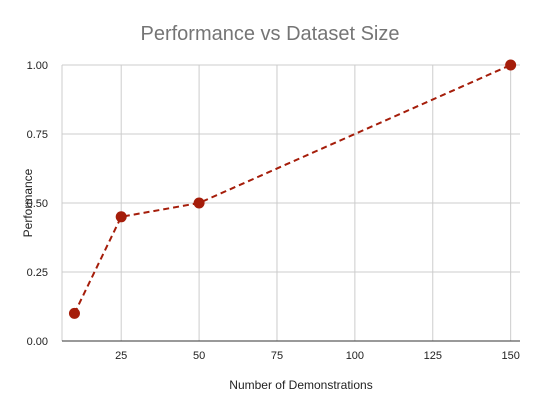  What do you see at coordinates (37, 342) in the screenshot?
I see `y-tick-label: 0.00` at bounding box center [37, 342].